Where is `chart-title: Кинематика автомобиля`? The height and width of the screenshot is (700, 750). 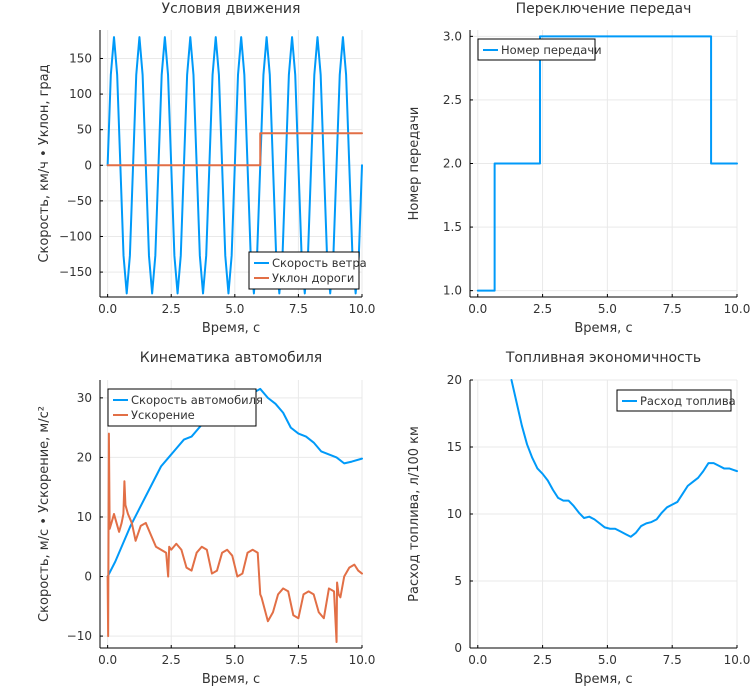 chart-title: Кинематика автомобиля is located at coordinates (231, 358).